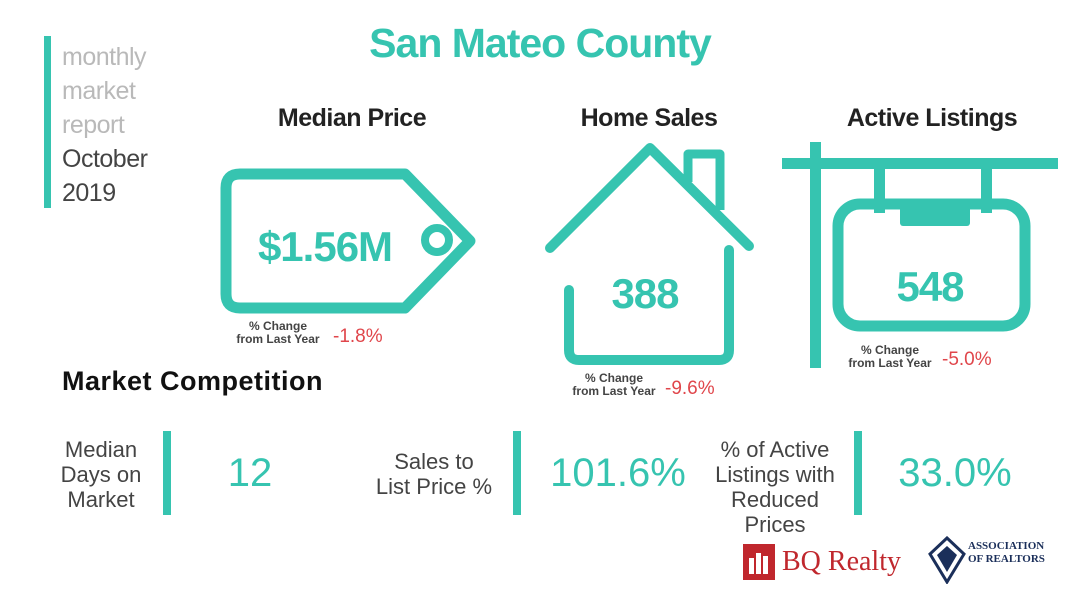 This screenshot has width=1080, height=608. What do you see at coordinates (1006, 559) in the screenshot?
I see `association-line-2: OF REALTORS` at bounding box center [1006, 559].